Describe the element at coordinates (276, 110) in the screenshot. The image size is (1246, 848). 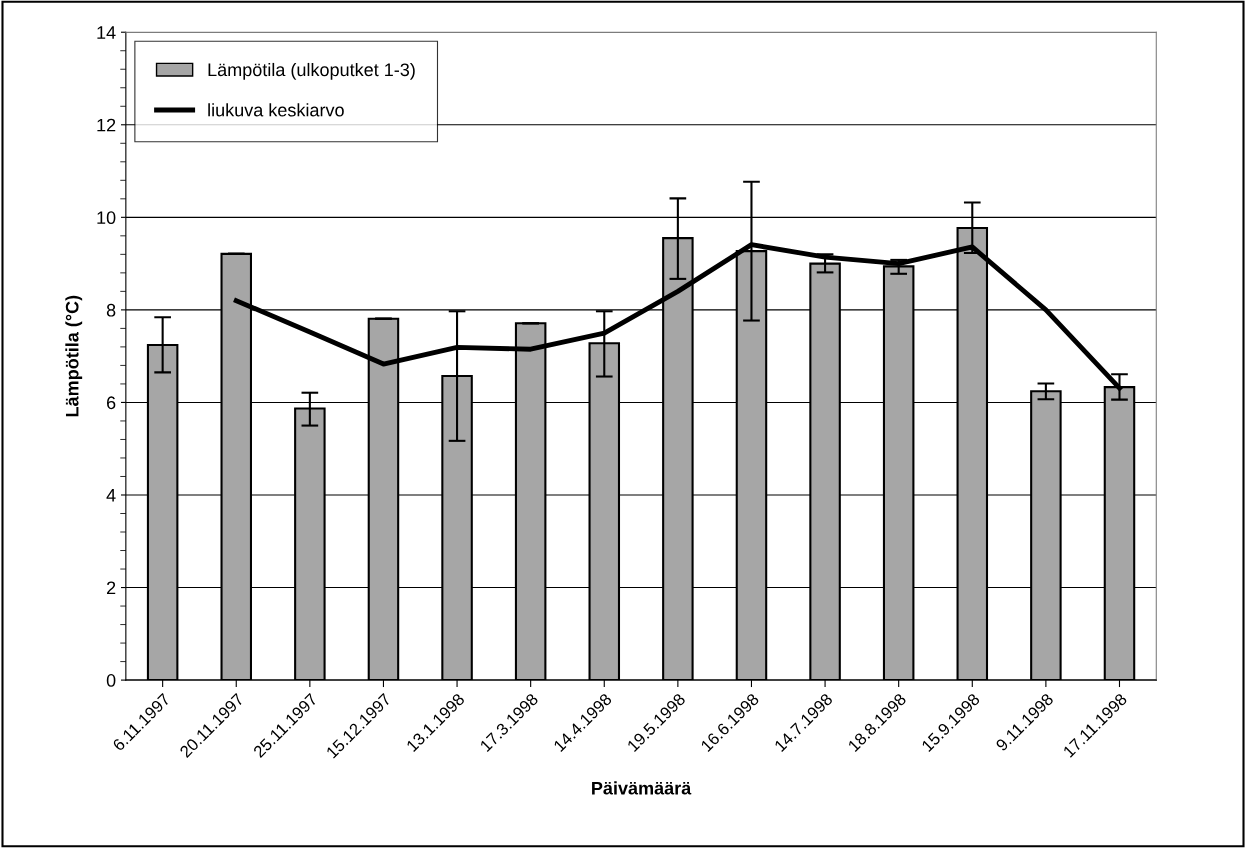
I see `legend-label: liukuva keskiarvo` at that location.